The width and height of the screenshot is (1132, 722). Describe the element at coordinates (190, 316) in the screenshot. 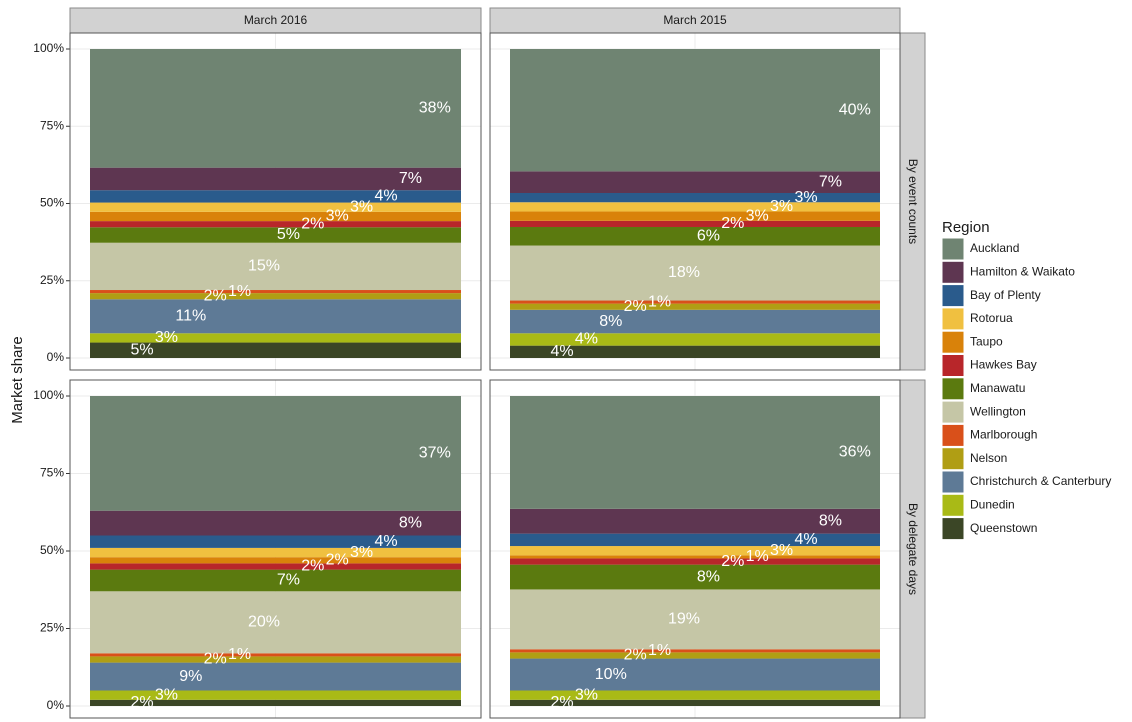

I see `value-label: 11%` at that location.